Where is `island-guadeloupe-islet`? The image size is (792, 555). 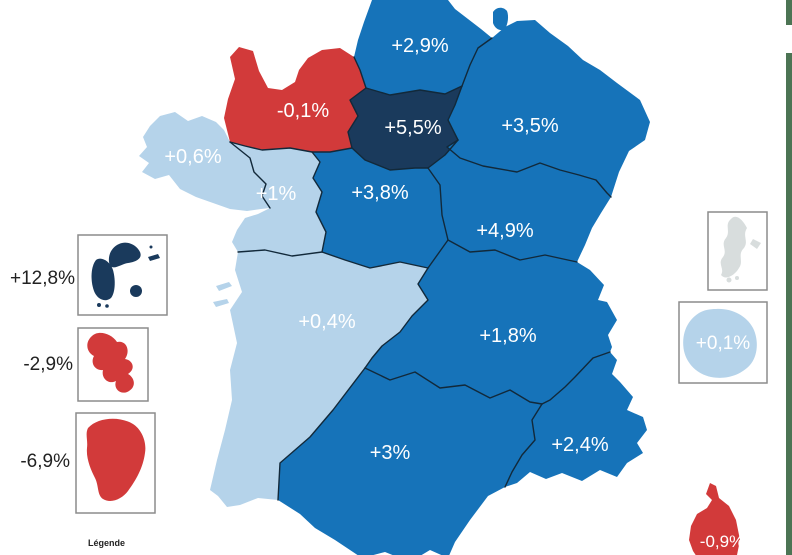
island-guadeloupe-islet is located at coordinates (151, 247).